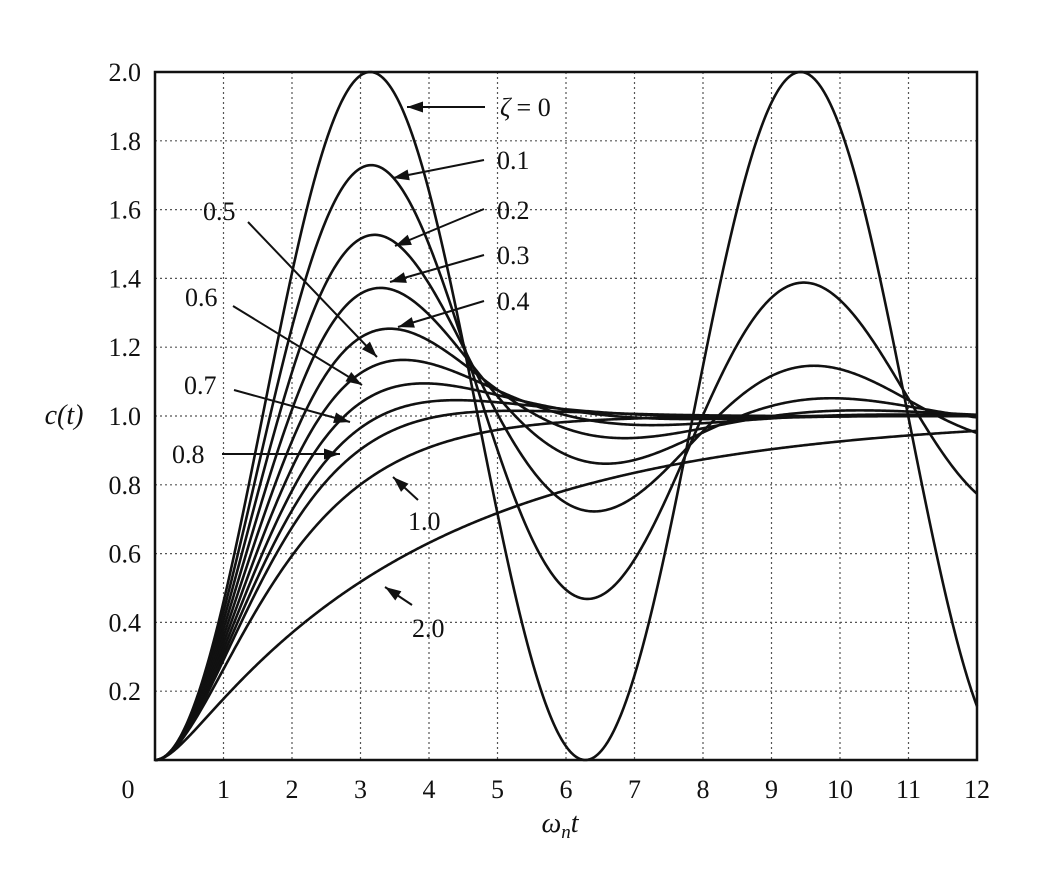 The width and height of the screenshot is (1056, 869). I want to click on annotation-label: ζ = 0, so click(525, 107).